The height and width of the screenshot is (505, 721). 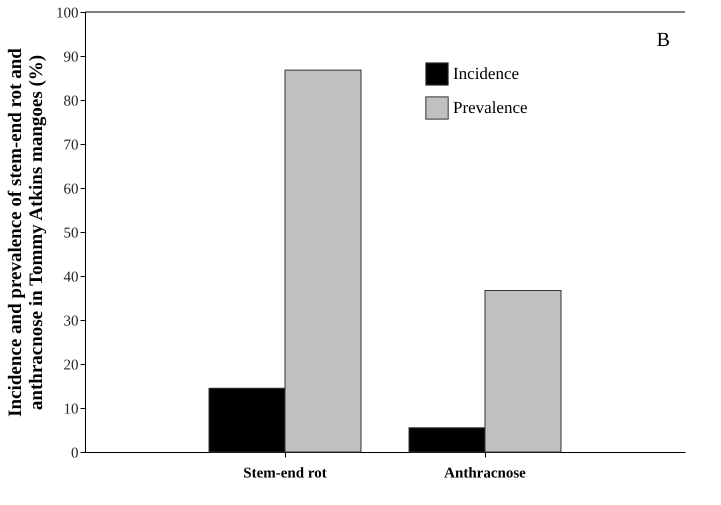 I want to click on y-tick-label: 0, so click(x=74, y=454).